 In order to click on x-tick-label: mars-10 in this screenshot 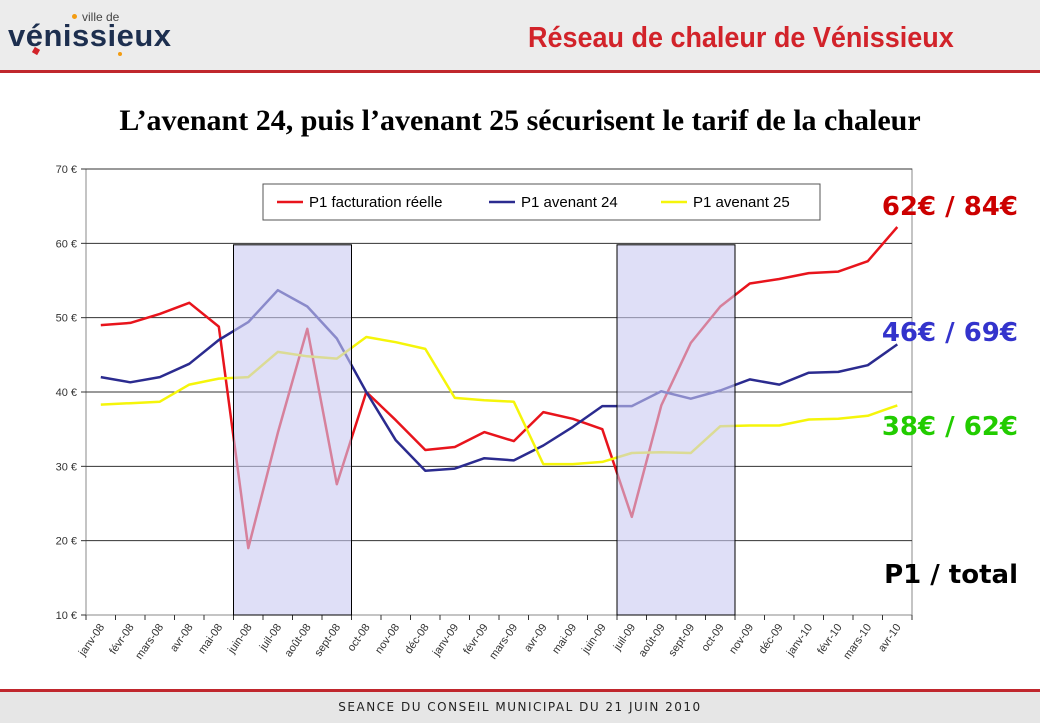, I will do `click(857, 642)`.